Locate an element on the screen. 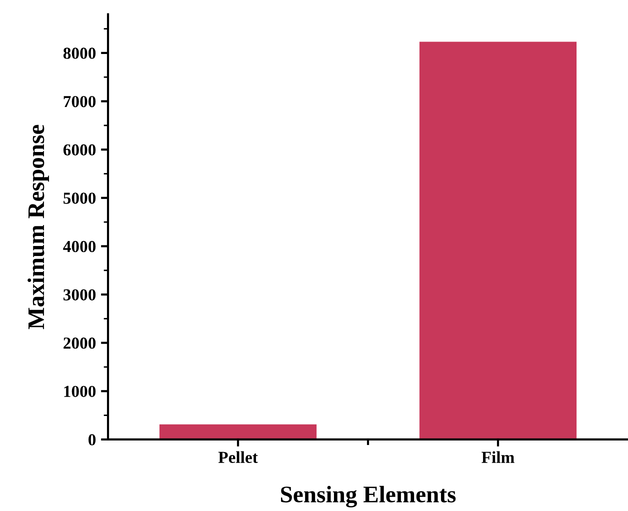 The image size is (628, 511). x-tick-label: Pellet is located at coordinates (238, 457).